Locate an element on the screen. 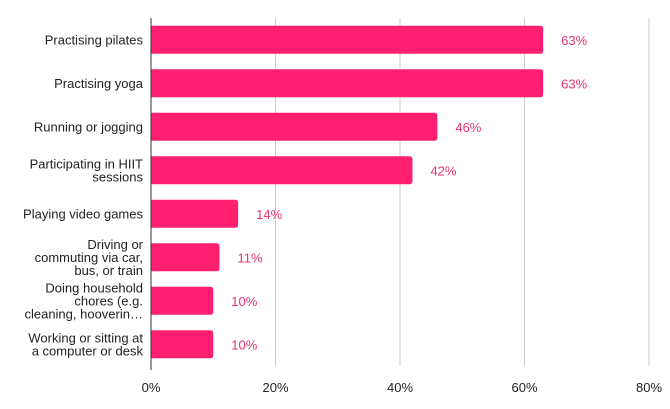 Image resolution: width=670 pixels, height=409 pixels. category-label: Practising yoga is located at coordinates (99, 83).